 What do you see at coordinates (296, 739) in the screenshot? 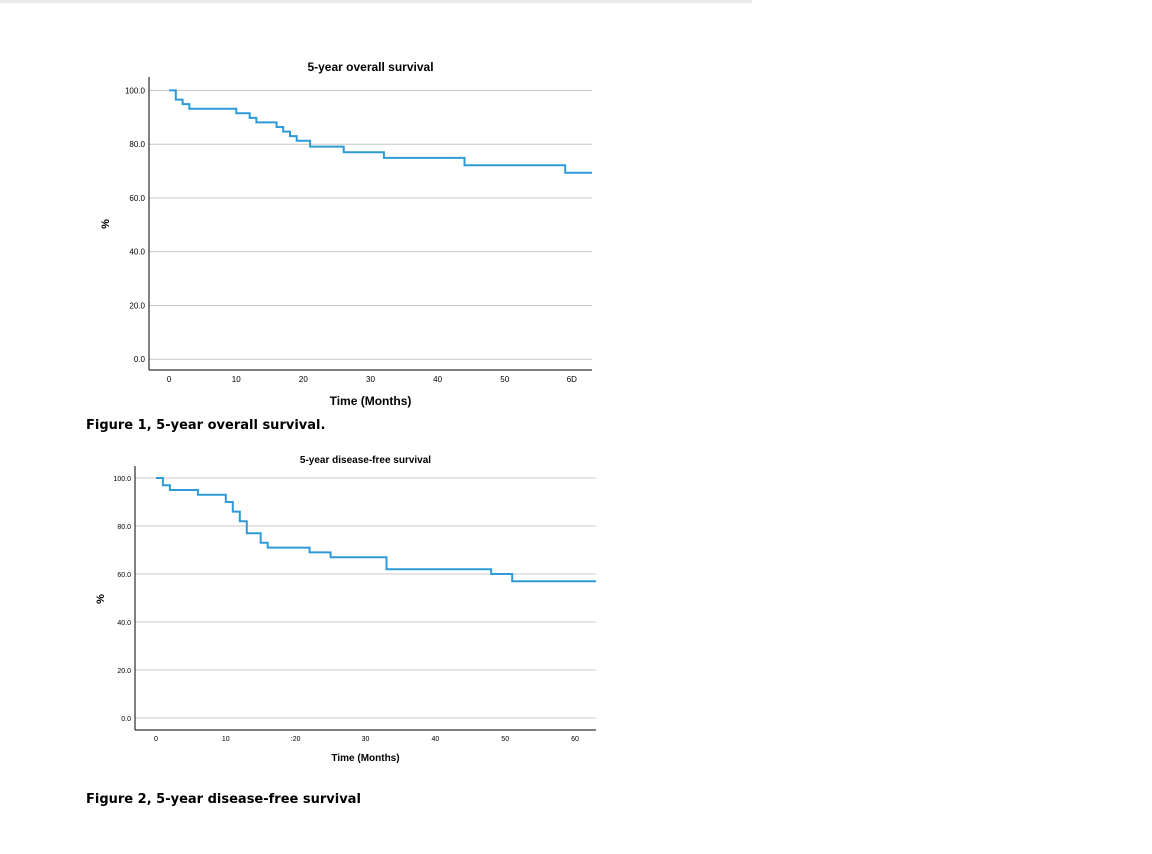
I see `x-tick-label: :20` at bounding box center [296, 739].